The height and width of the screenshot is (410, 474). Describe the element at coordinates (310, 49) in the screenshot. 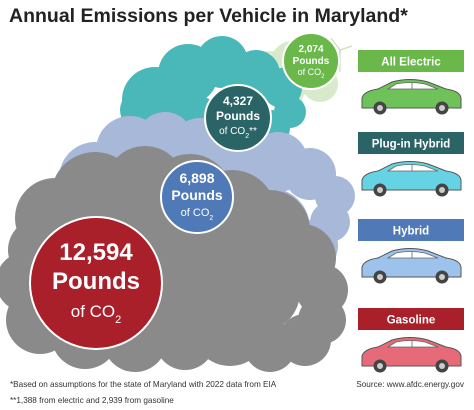

I see `value-label-all-electric: 2,074` at that location.